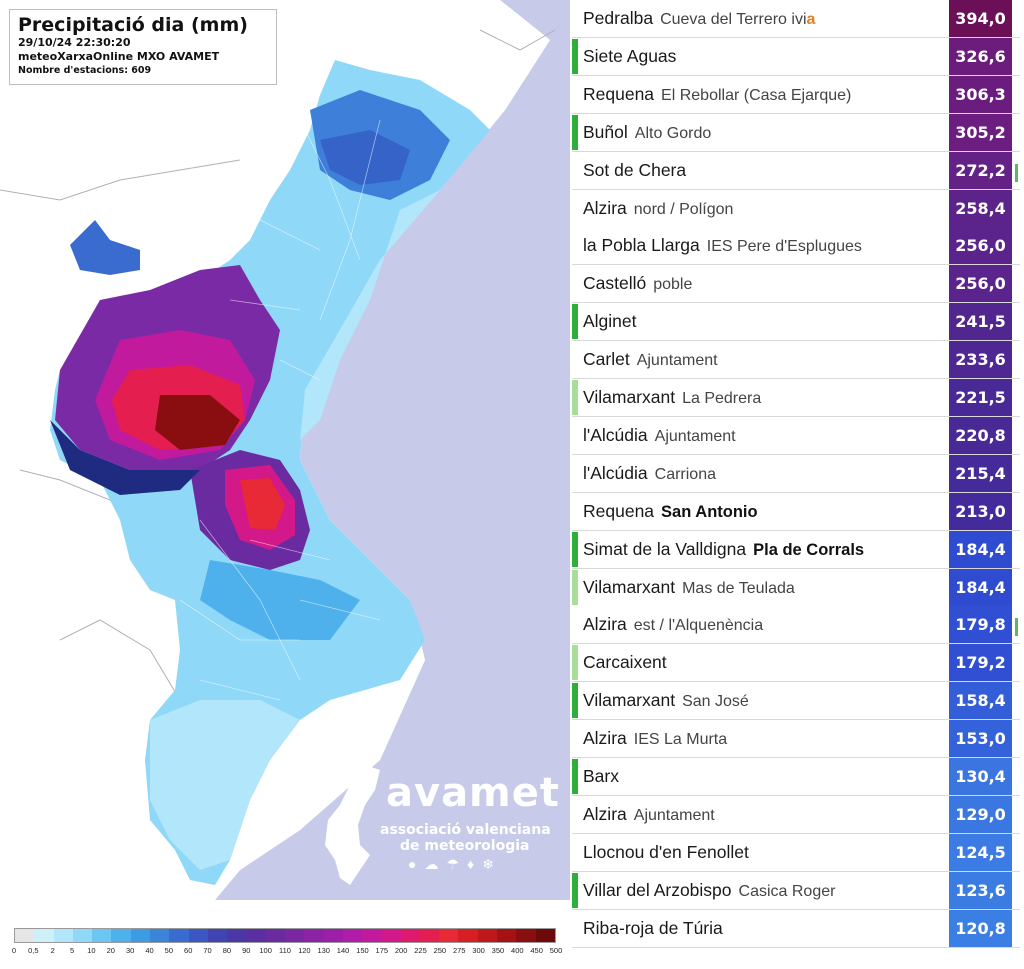  I want to click on weather-icons: ●☁☂♦❄, so click(455, 864).